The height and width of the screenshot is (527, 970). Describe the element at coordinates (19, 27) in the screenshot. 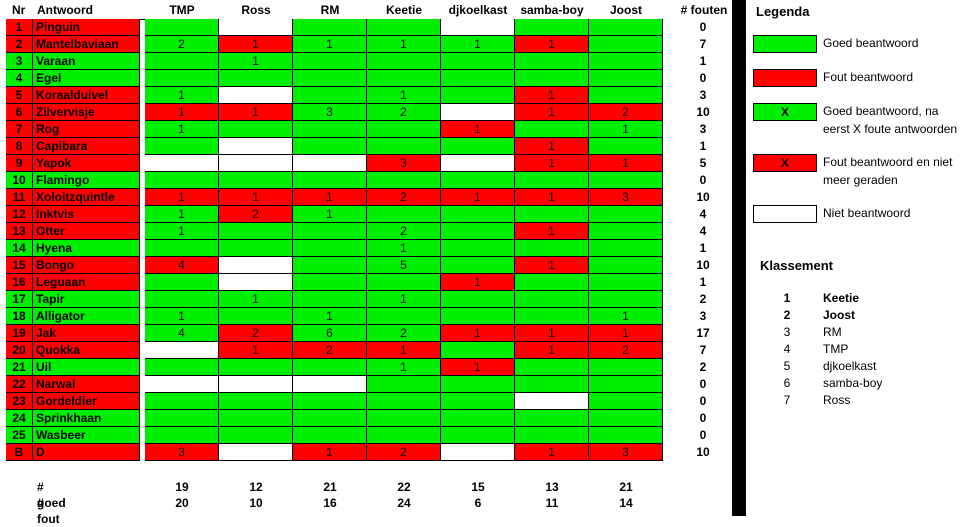

I see `row-number: 1` at that location.